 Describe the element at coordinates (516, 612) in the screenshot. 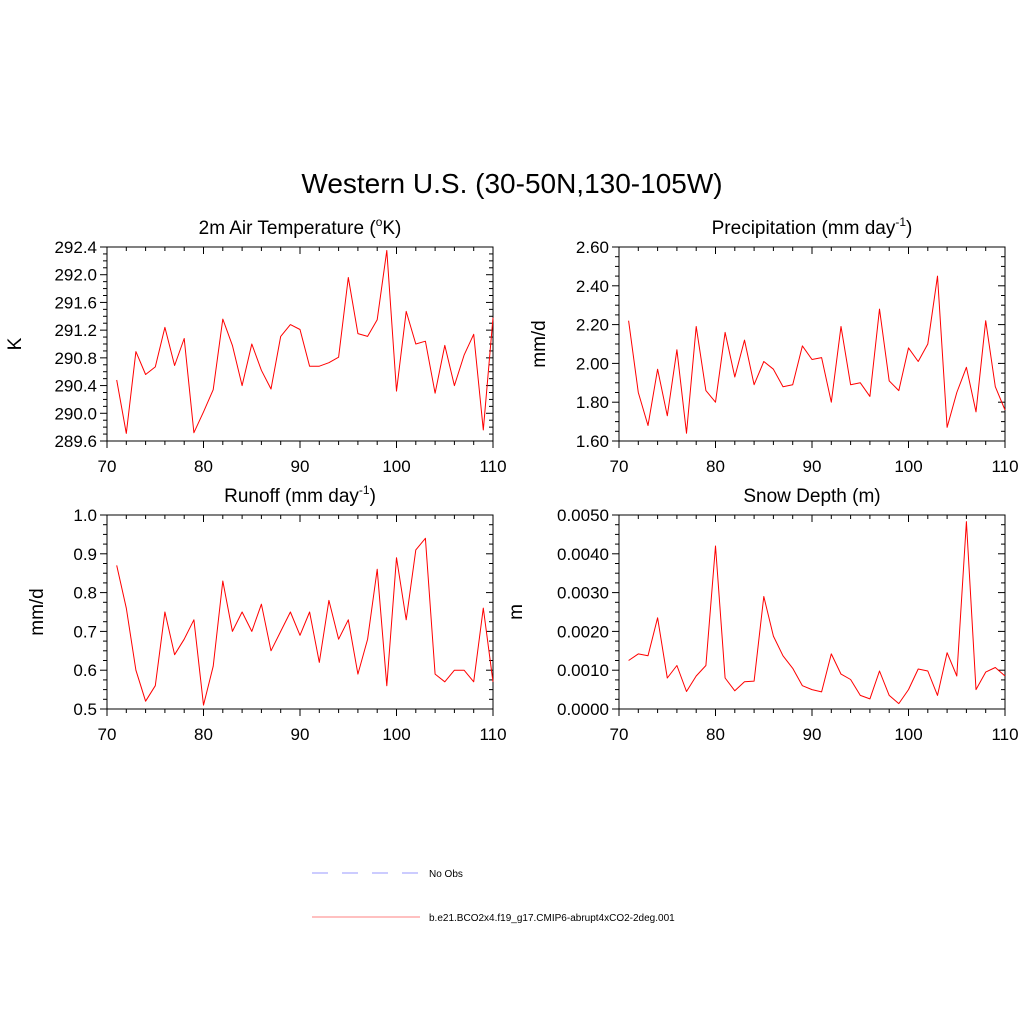

I see `y-axis-label: m` at that location.